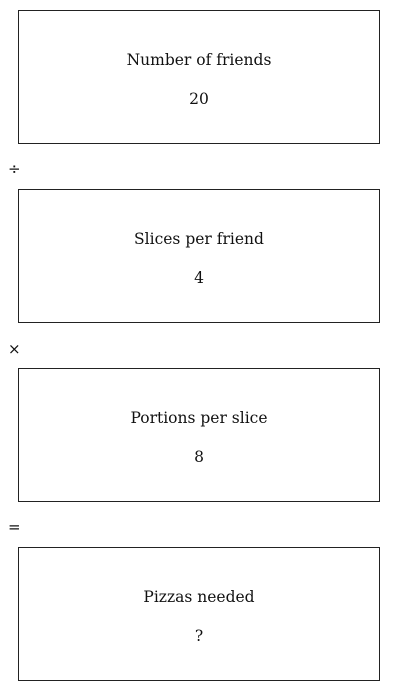  I want to click on step-value: 8, so click(199, 457).